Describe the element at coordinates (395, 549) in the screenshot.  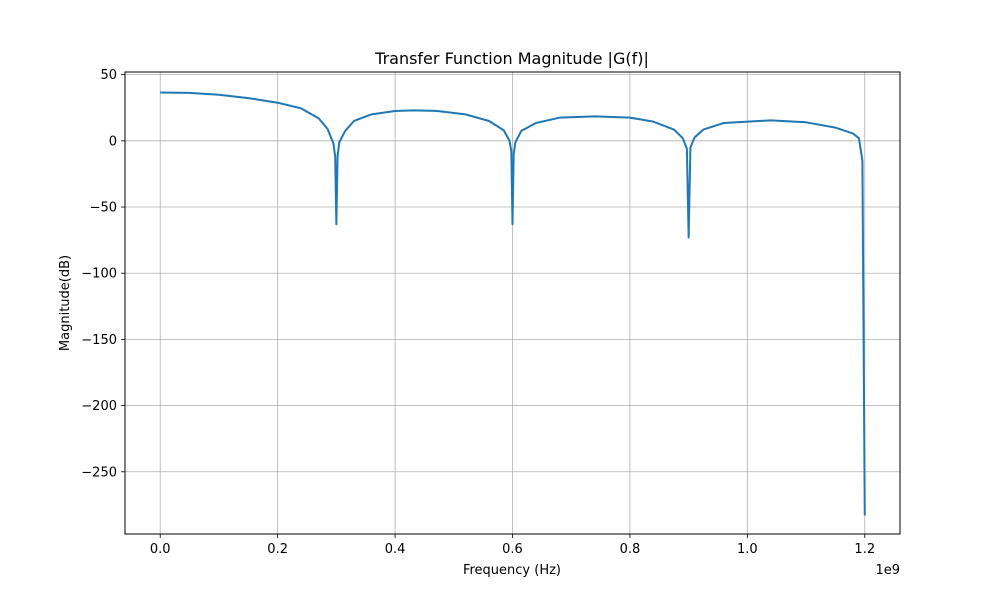
I see `x-tick-label: 0.4` at that location.